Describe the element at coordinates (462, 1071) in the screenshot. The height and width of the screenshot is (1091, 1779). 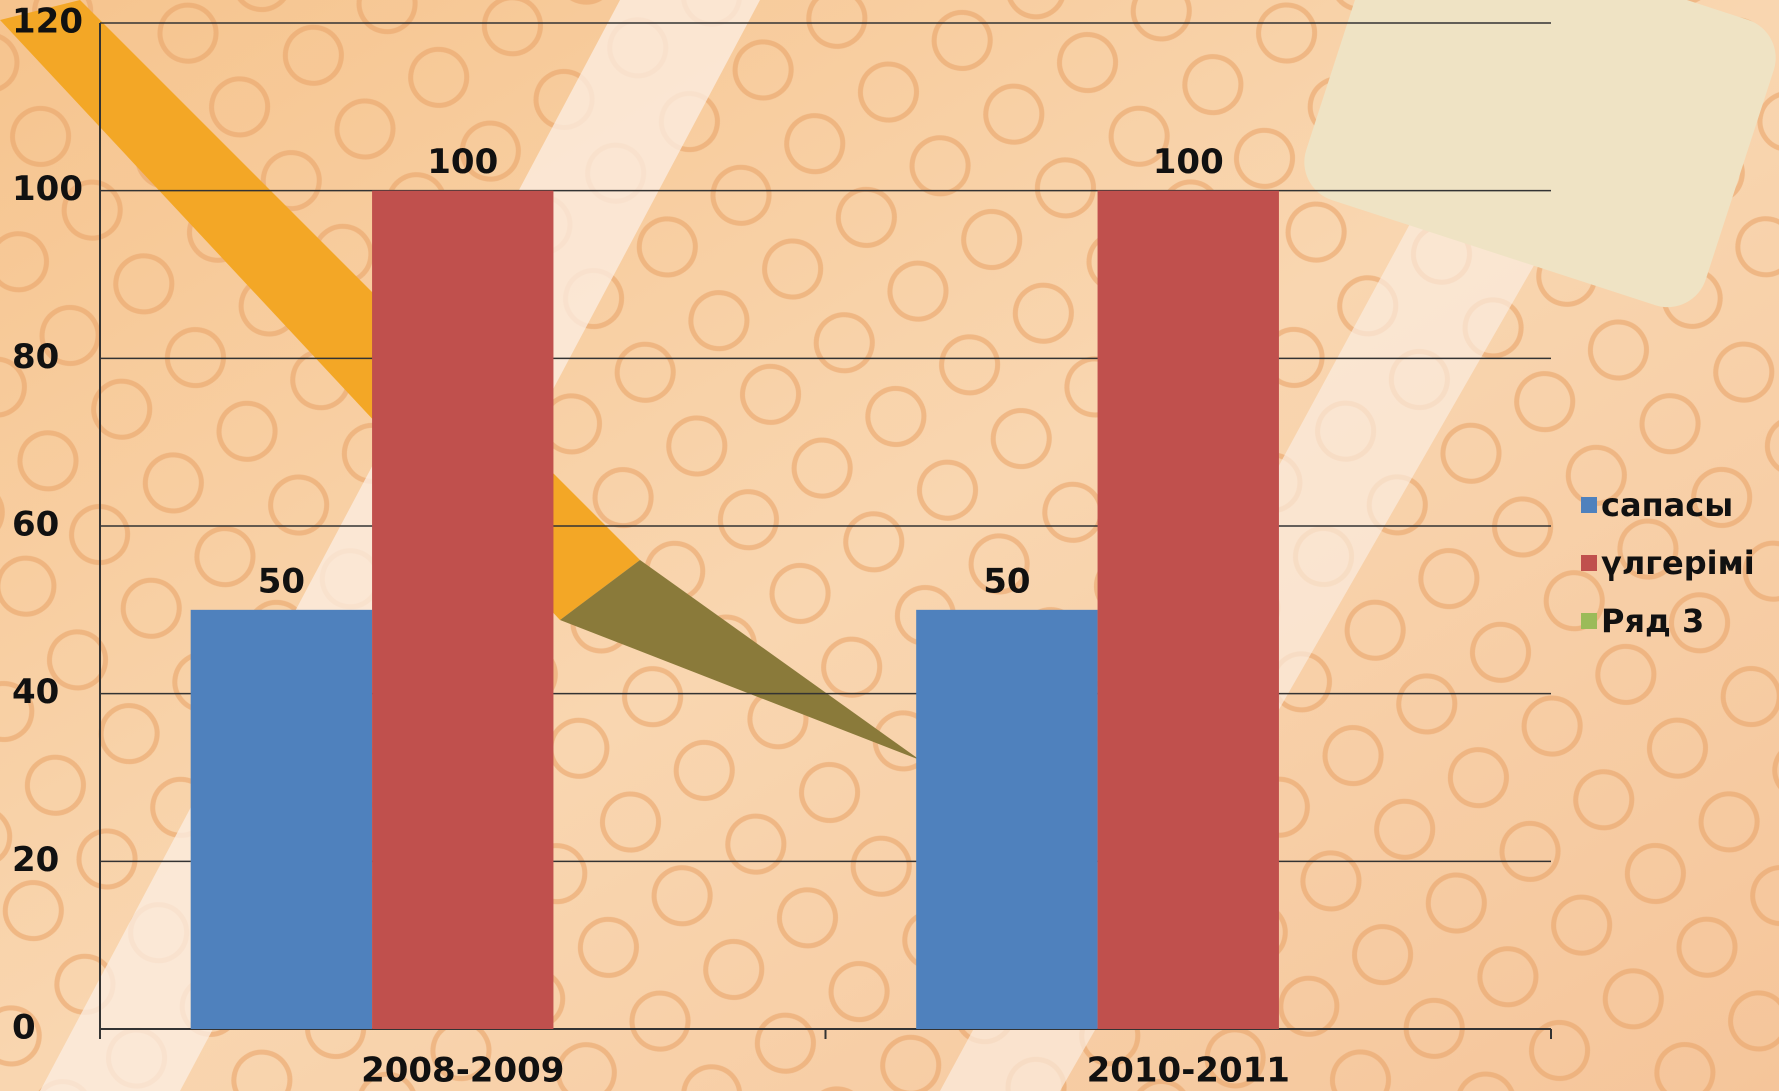
I see `x-tick-label: 2008-2009` at that location.